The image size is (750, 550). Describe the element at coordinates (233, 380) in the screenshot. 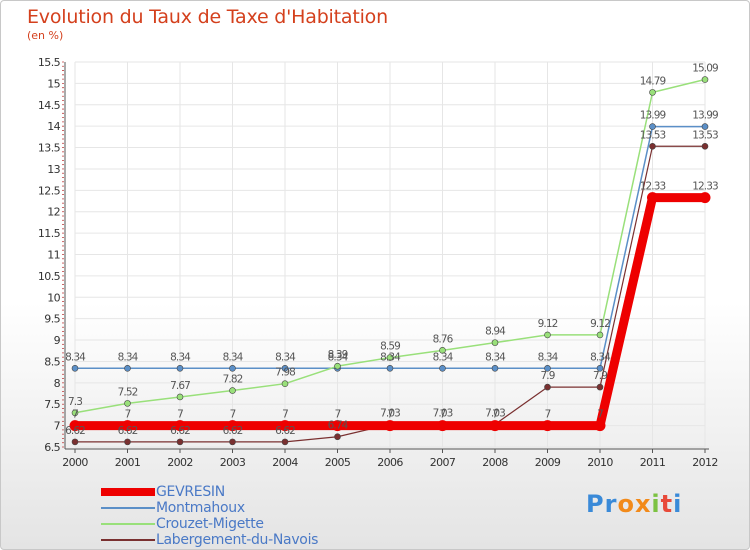

I see `data-label: 7.82` at that location.